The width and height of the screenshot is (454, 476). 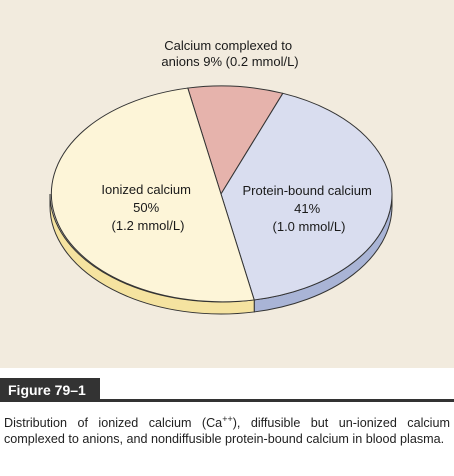 I want to click on caption-superscript: ++, so click(x=227, y=418).